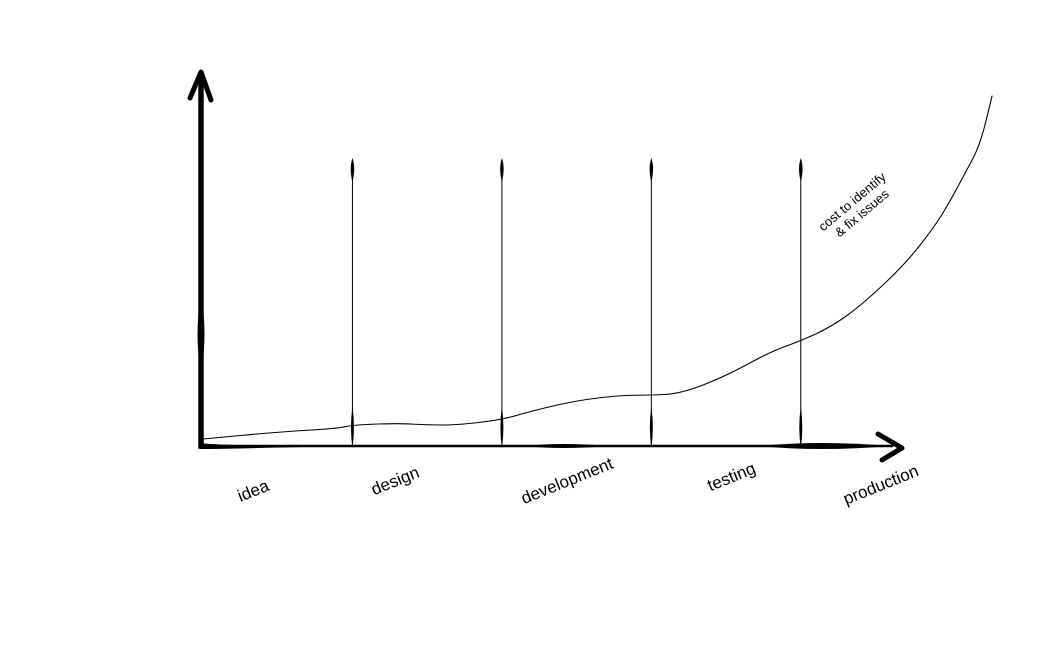 This screenshot has width=1055, height=654. I want to click on phase-labels: idea design development testing production, so click(578, 481).